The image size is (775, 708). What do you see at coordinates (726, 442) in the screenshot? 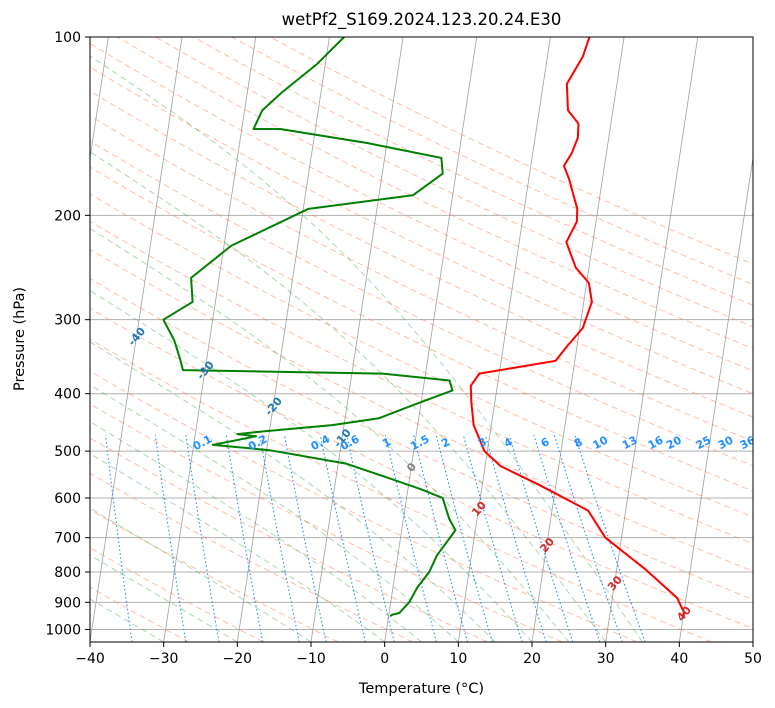
I see `mixing-ratio-label: 30` at bounding box center [726, 442].